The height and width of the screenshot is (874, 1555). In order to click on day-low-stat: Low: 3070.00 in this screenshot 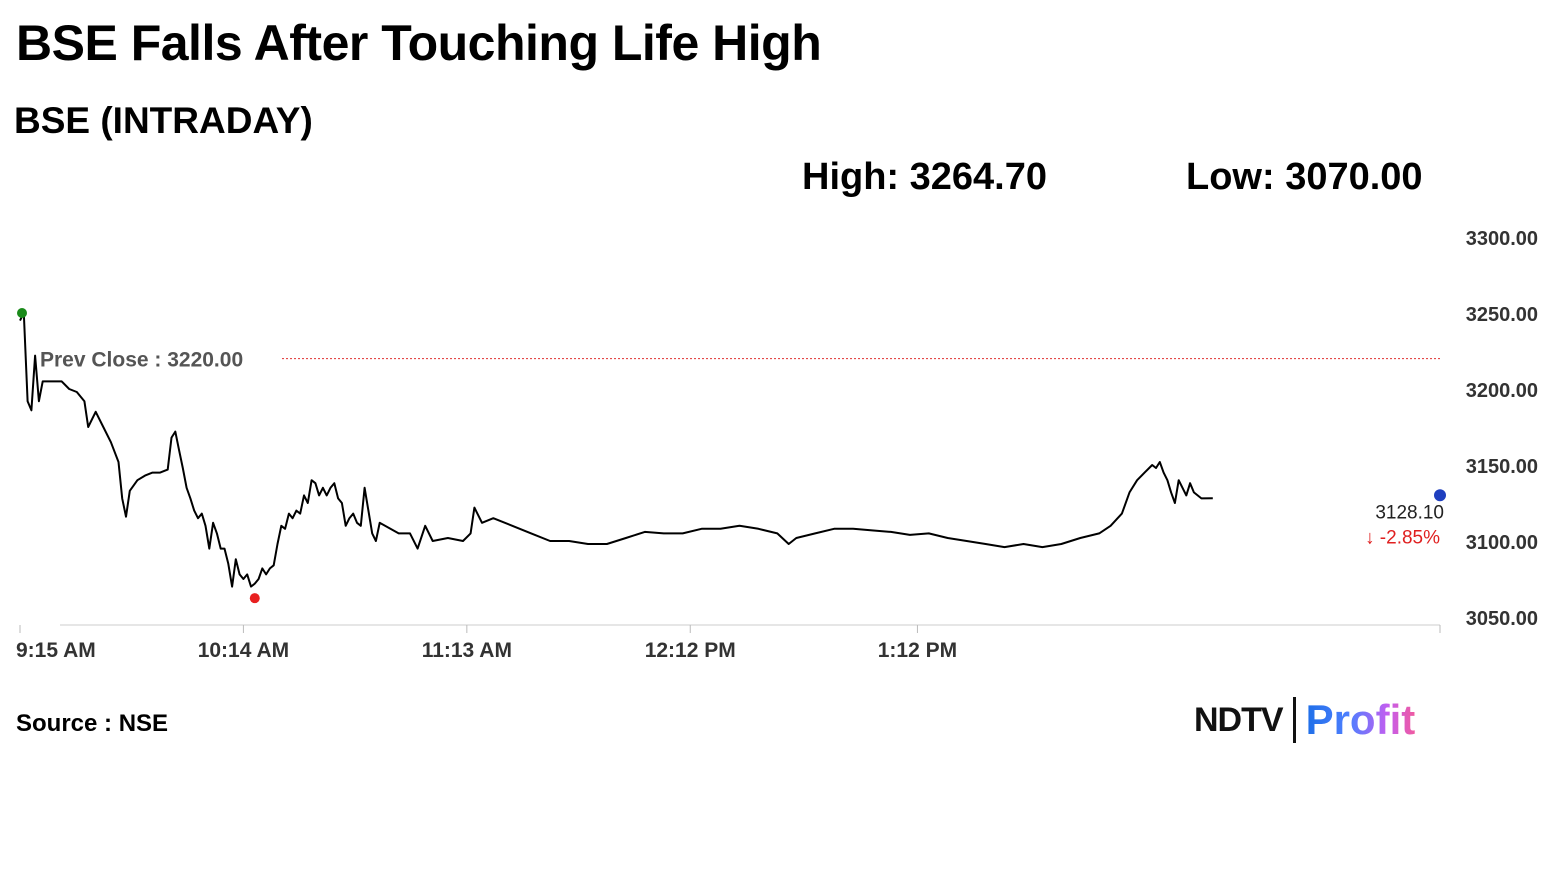, I will do `click(1304, 177)`.